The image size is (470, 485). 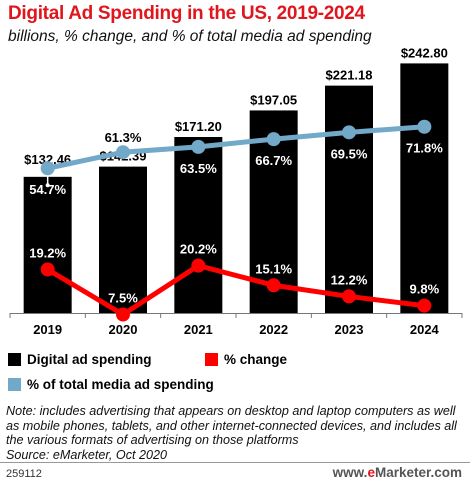 I want to click on change-value-label-2024: 9.8%, so click(x=425, y=289).